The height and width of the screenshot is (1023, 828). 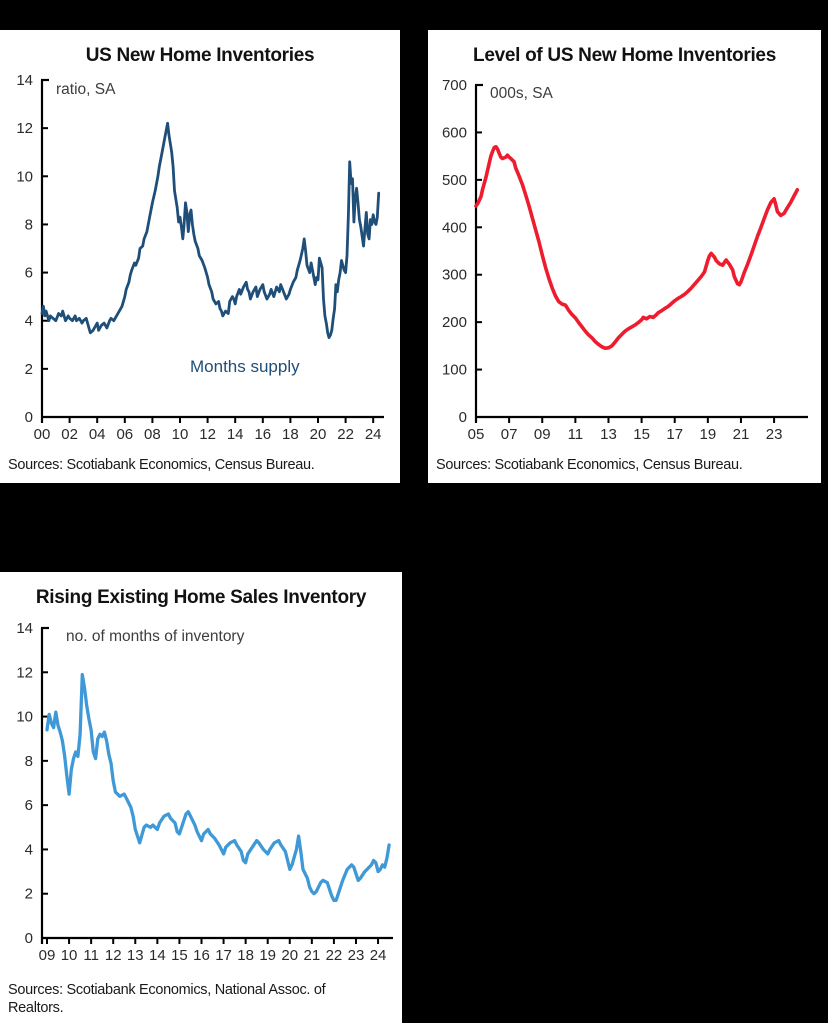 What do you see at coordinates (454, 180) in the screenshot?
I see `svg-text: 500` at bounding box center [454, 180].